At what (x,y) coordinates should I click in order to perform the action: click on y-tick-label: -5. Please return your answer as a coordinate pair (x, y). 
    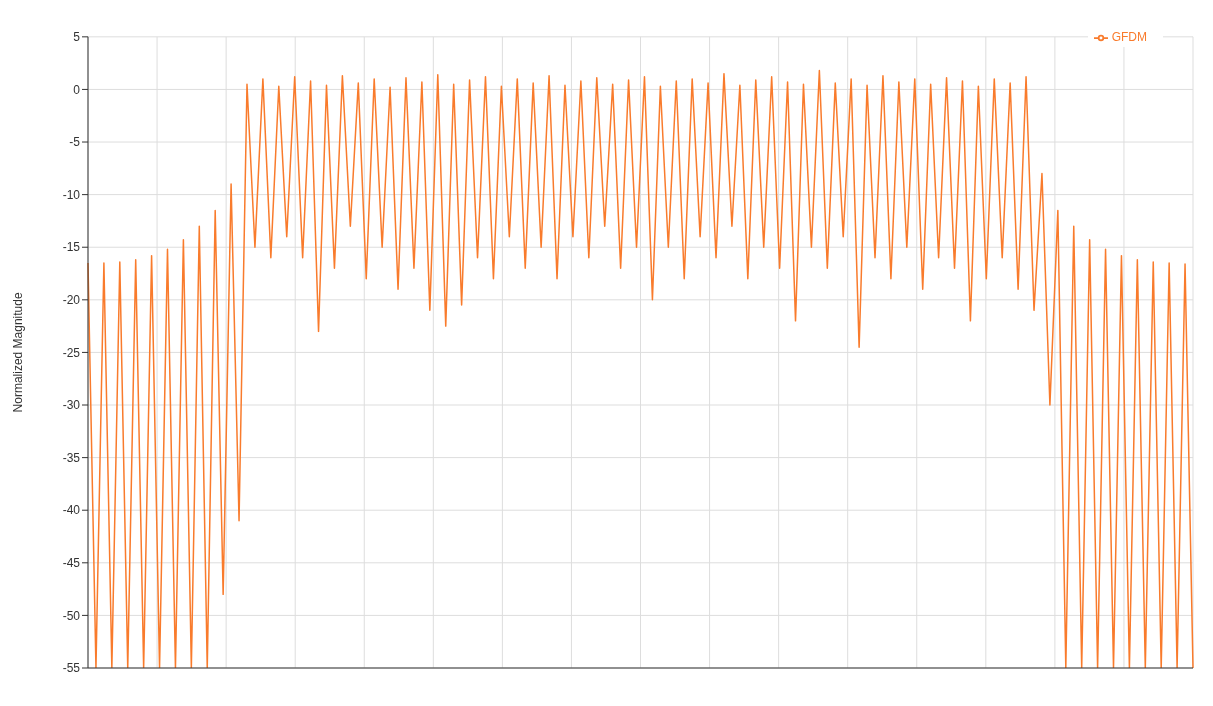
    Looking at the image, I should click on (75, 142).